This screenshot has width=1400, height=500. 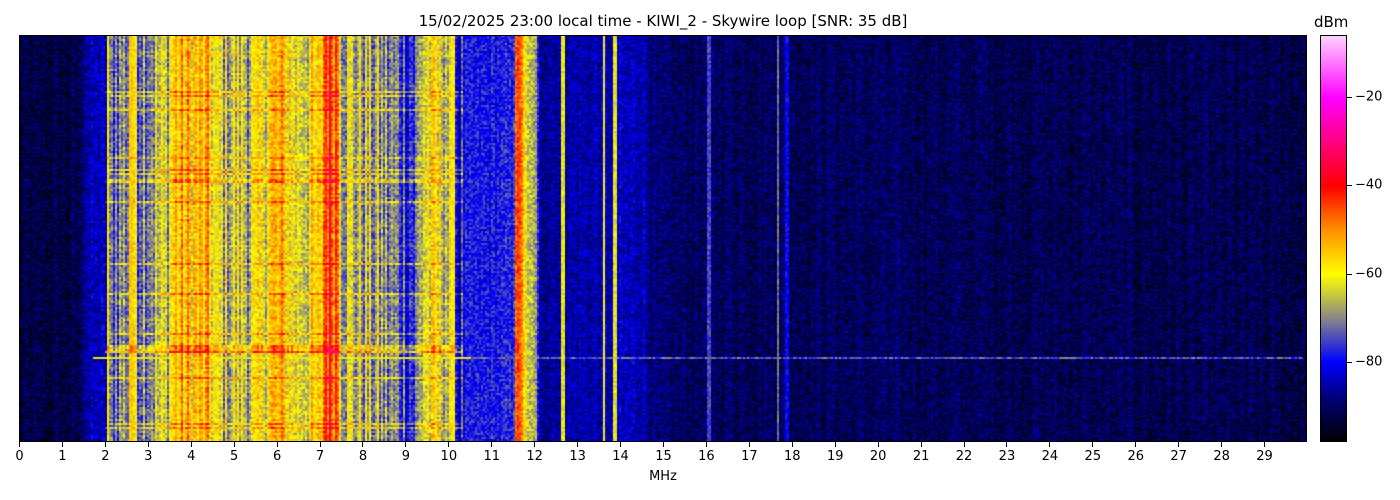 What do you see at coordinates (921, 456) in the screenshot?
I see `x-tick-label: 21` at bounding box center [921, 456].